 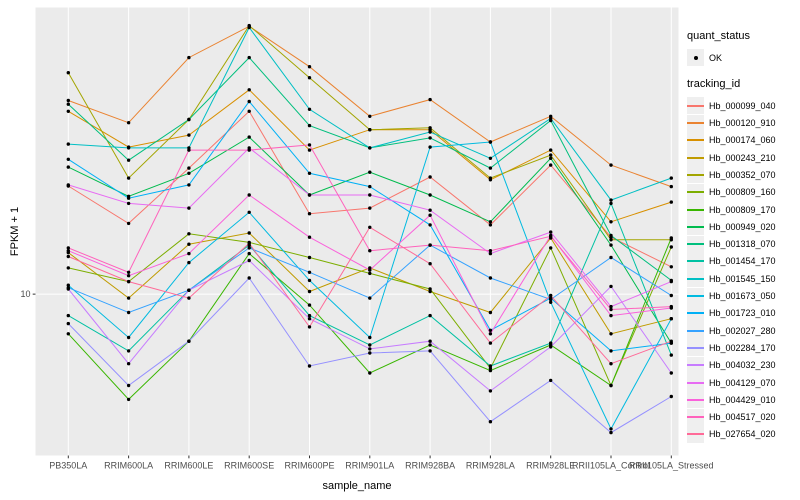 I want to click on x-tick-label: PB350LA, so click(x=68, y=466).